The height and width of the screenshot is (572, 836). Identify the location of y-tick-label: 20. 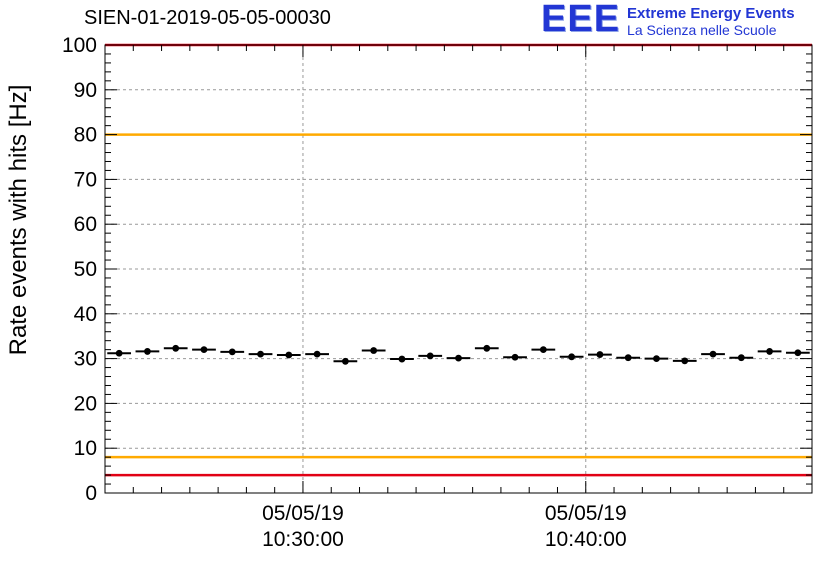
(85, 403).